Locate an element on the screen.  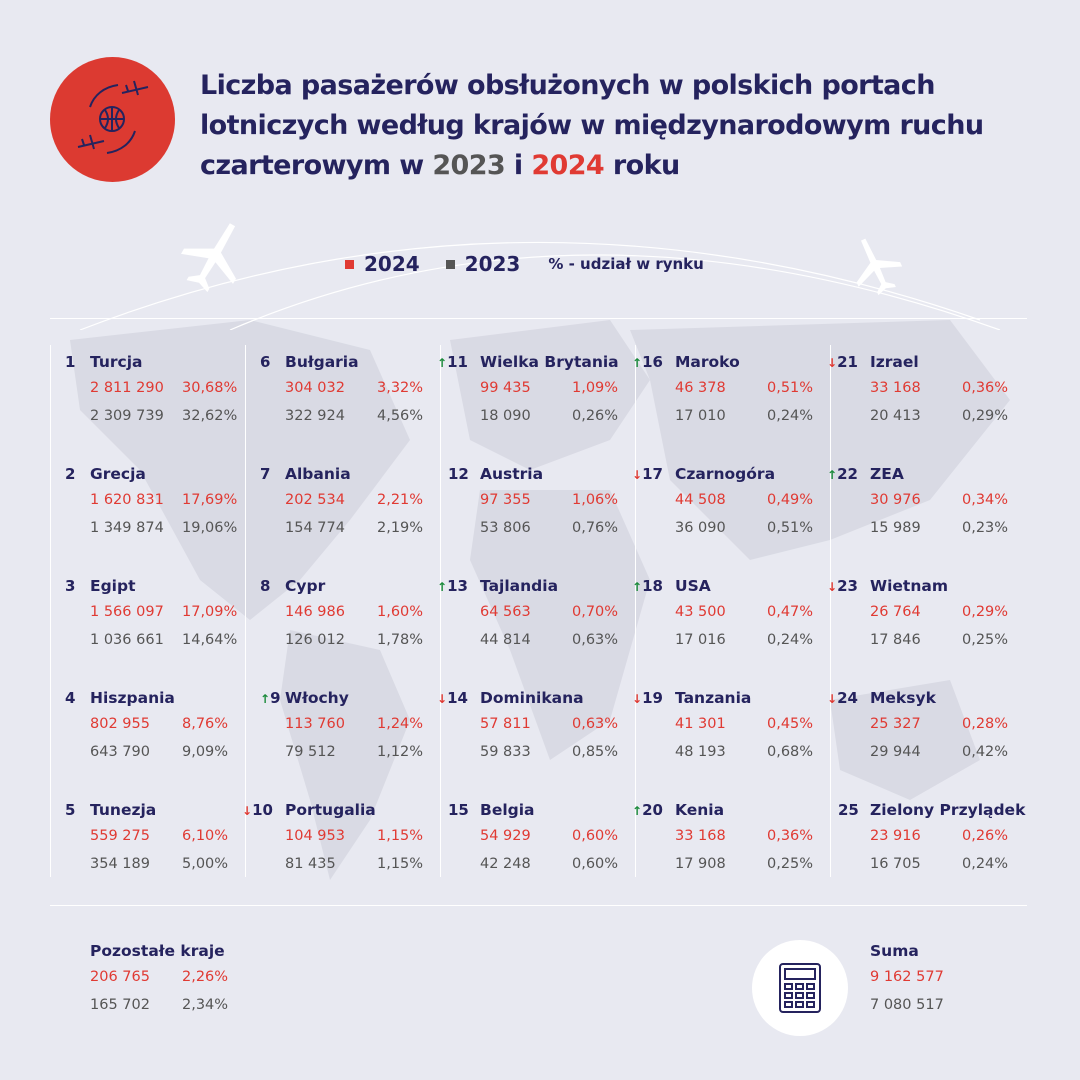
rank-number: ↑20 is located at coordinates (647, 810).